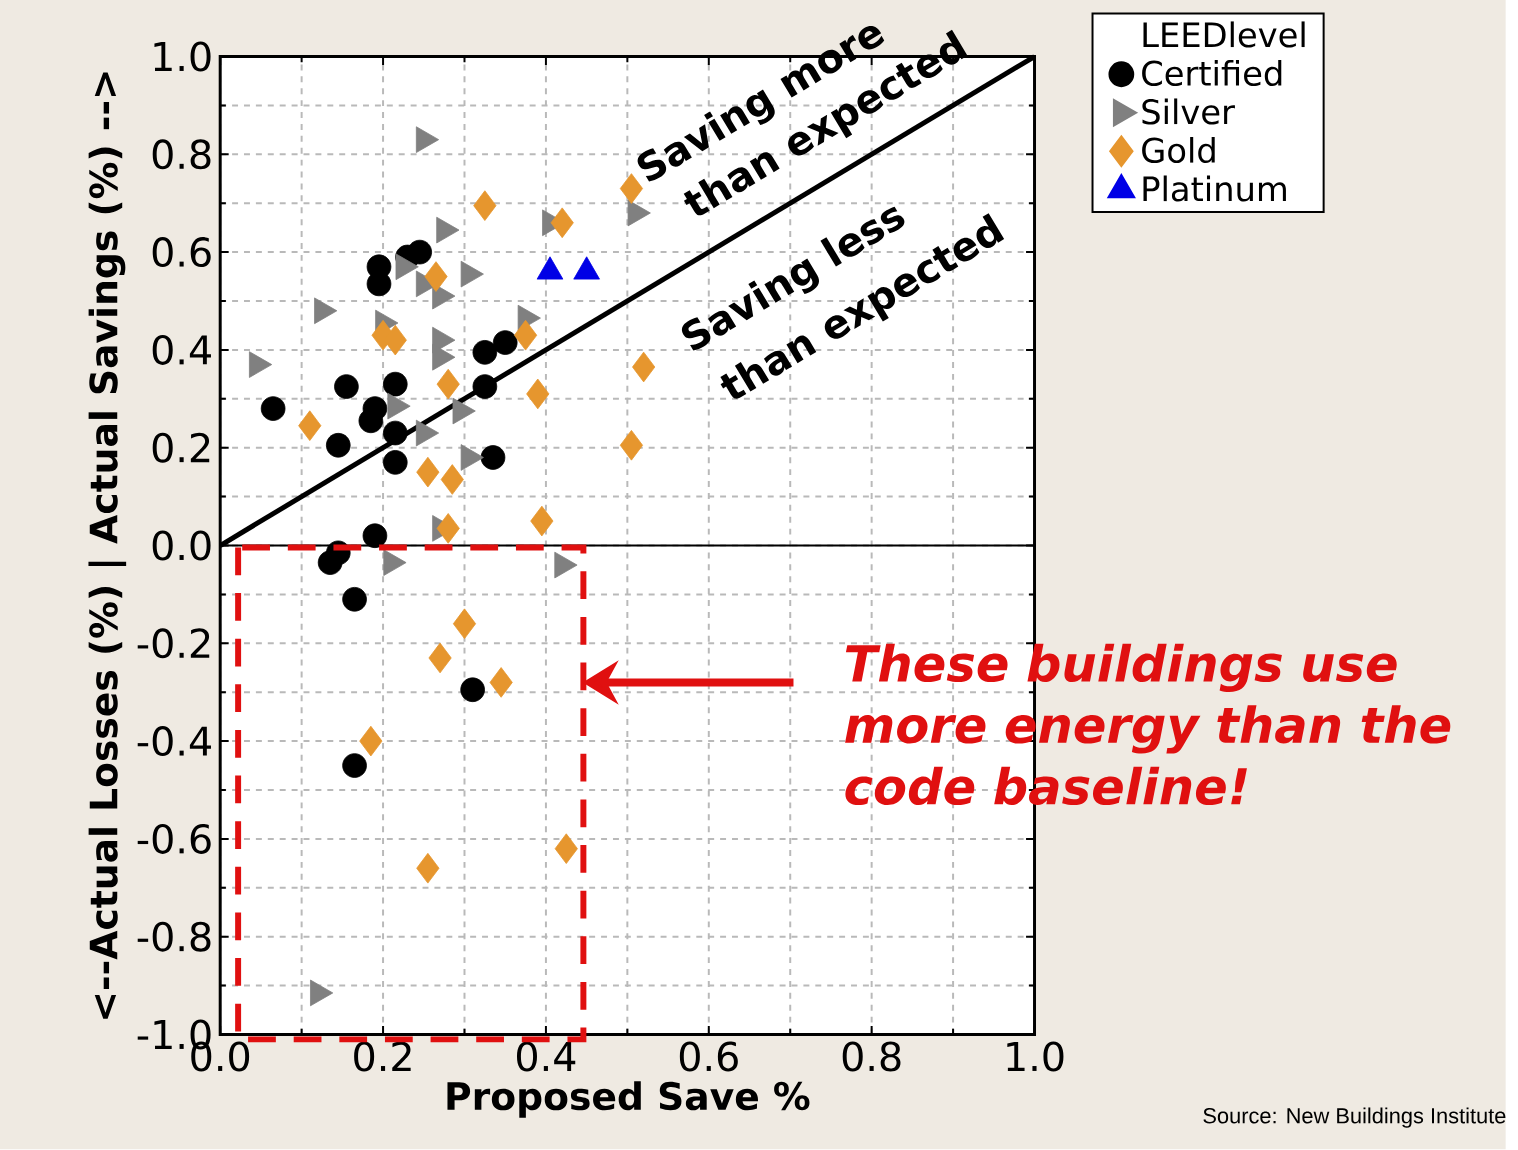  Describe the element at coordinates (382, 1056) in the screenshot. I see `x-tick-label: 0.2` at that location.